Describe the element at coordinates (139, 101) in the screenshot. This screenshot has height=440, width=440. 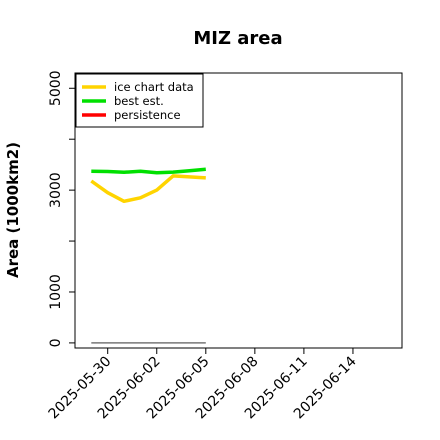
I see `legend-label: best est.` at that location.